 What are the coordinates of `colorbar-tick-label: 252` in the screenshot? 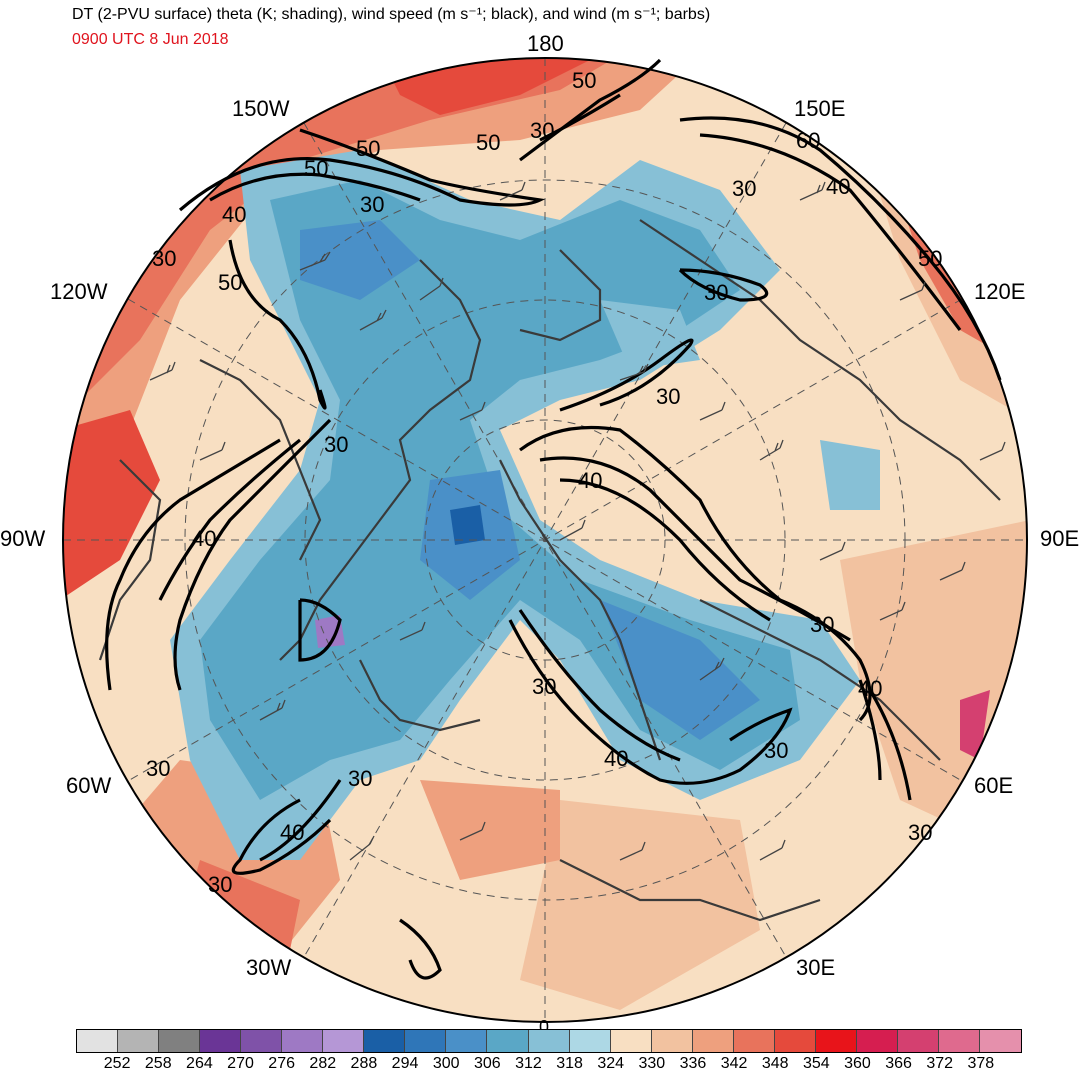 It's located at (117, 1063).